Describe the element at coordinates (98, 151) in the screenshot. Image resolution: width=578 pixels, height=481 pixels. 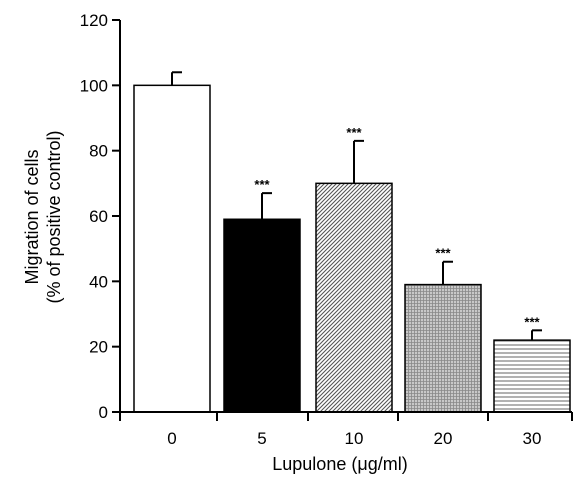
I see `y-tick-label: 80` at that location.